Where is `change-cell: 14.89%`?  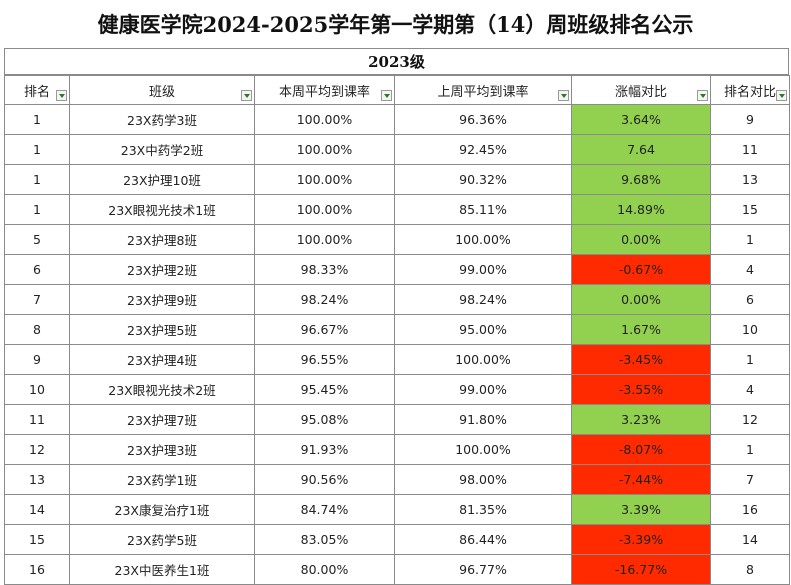
change-cell: 14.89% is located at coordinates (641, 209).